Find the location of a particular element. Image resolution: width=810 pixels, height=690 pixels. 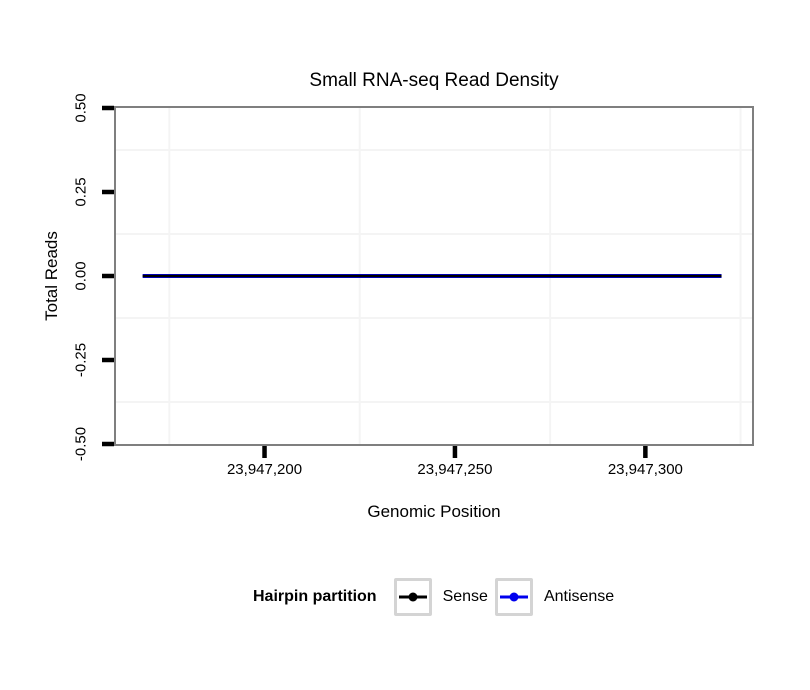

x-tick-label: 23,947,200 is located at coordinates (264, 469).